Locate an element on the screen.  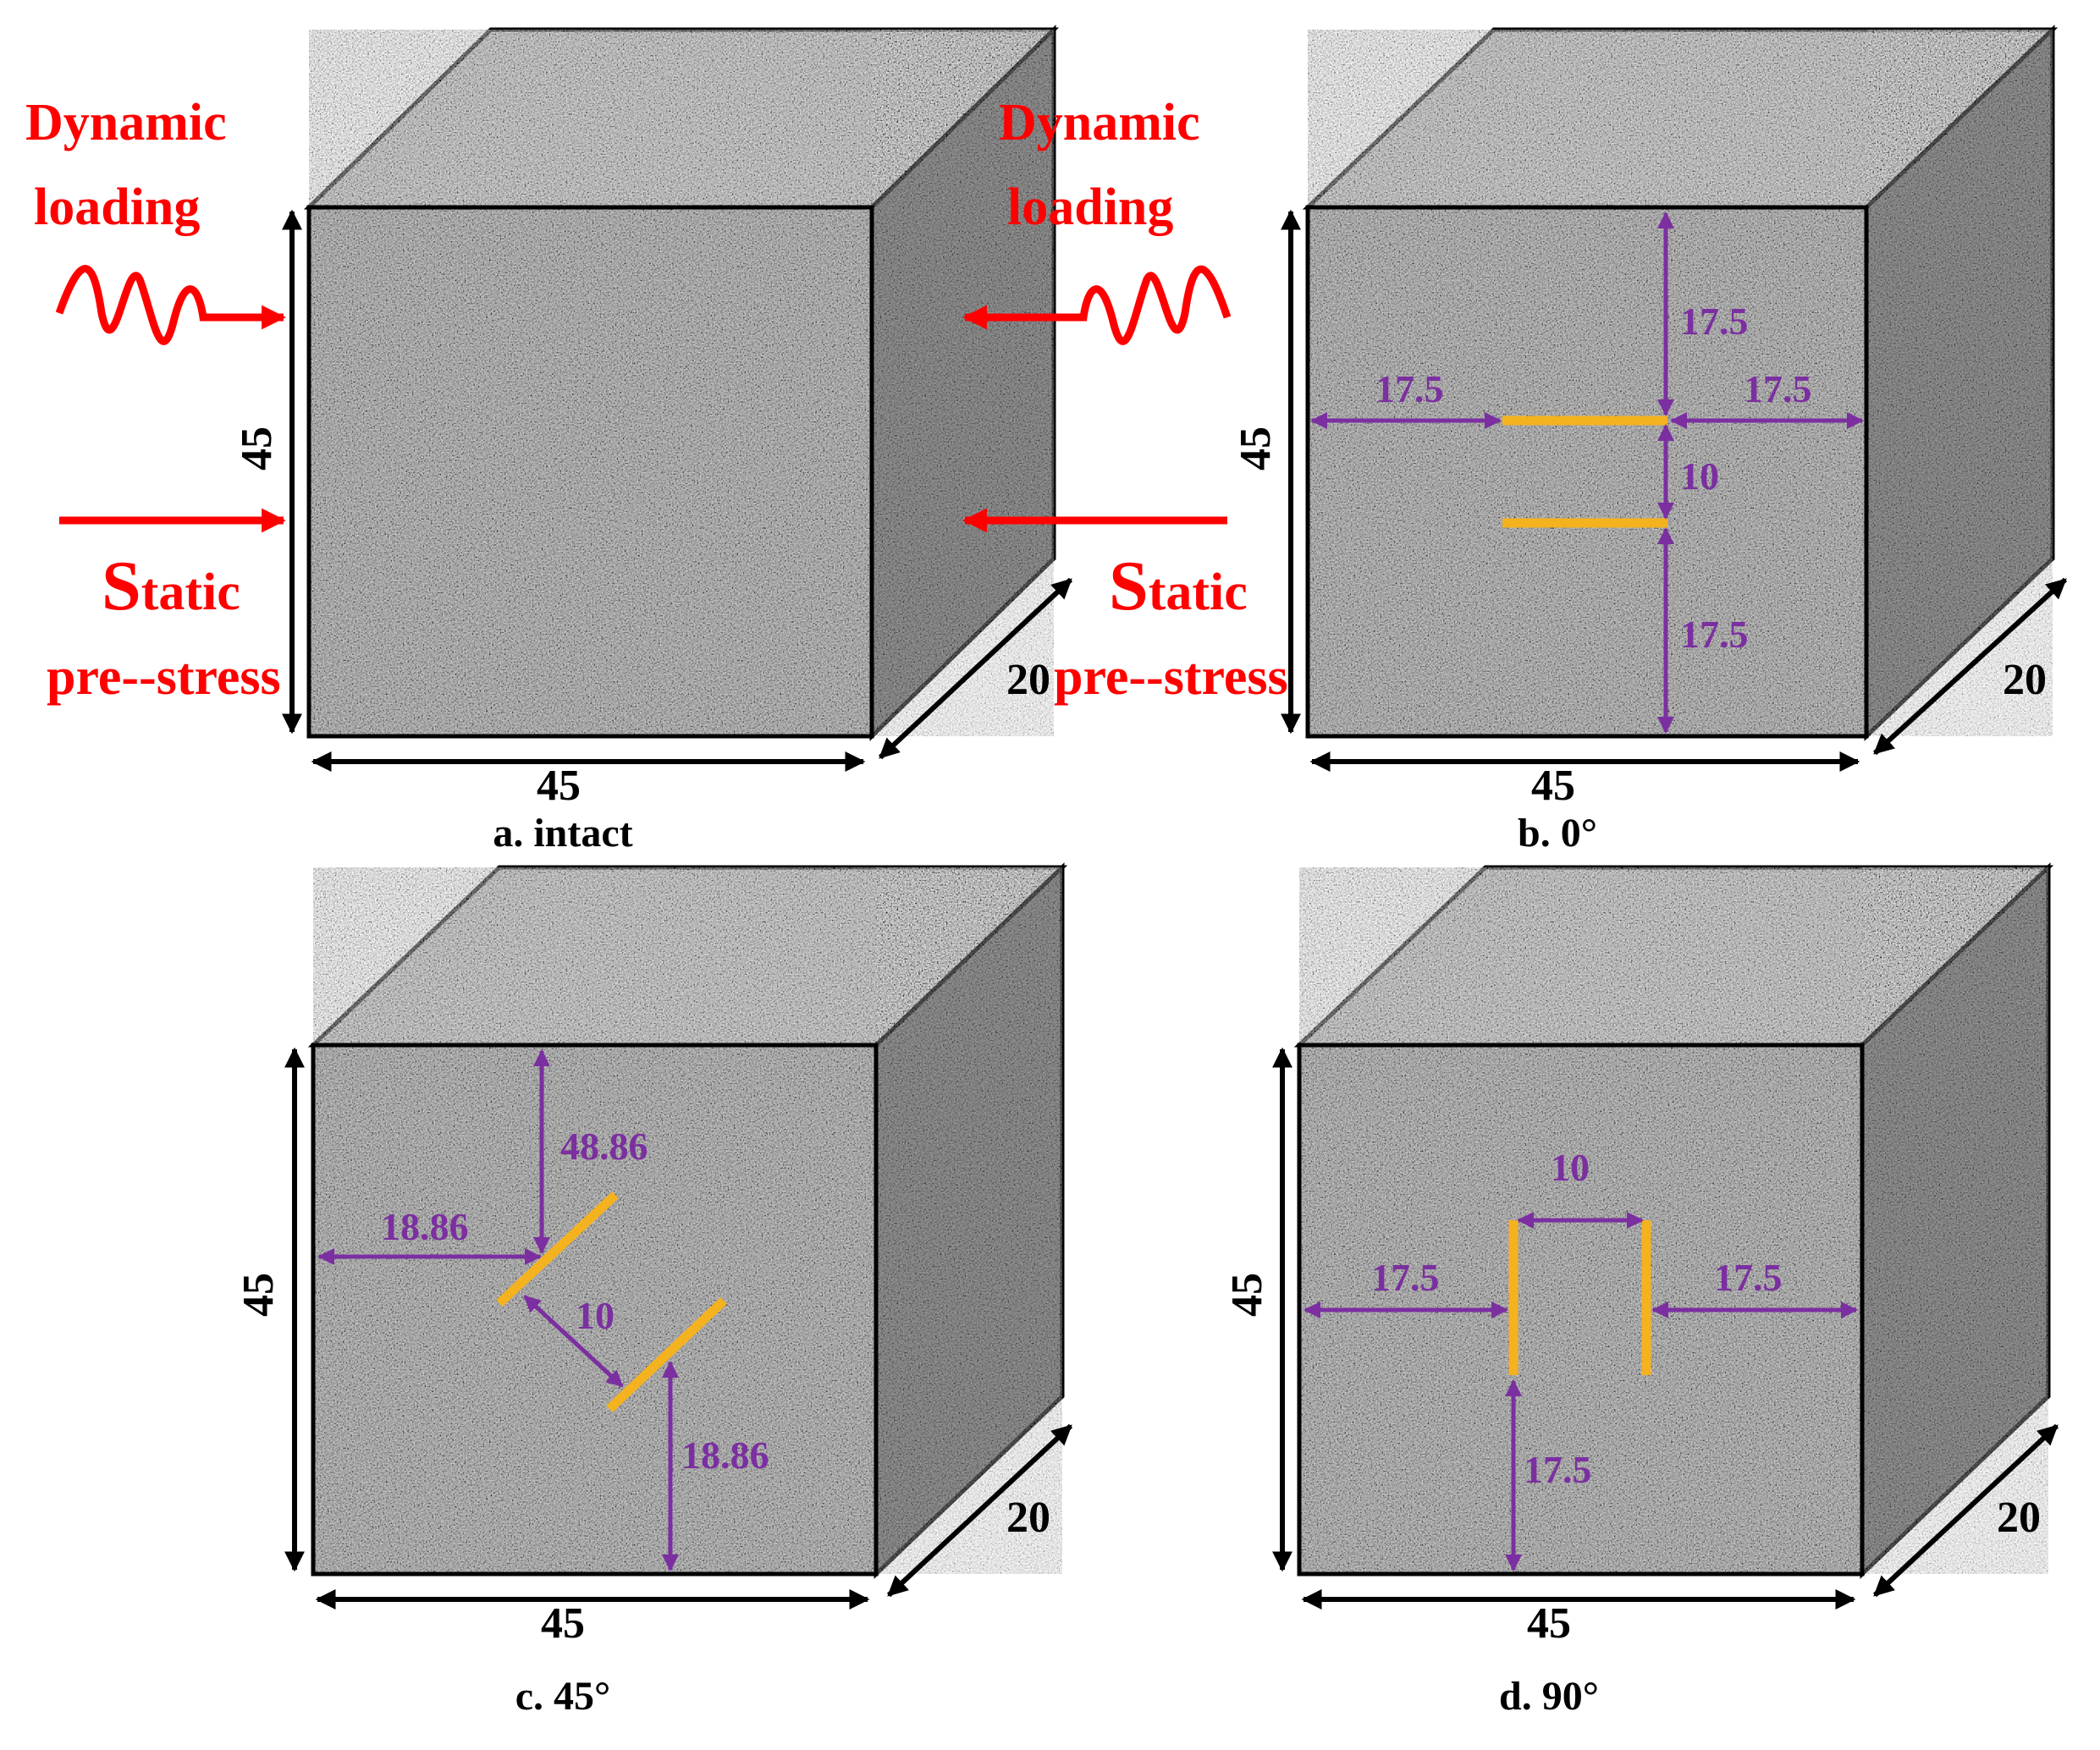
panel-caption: b. 0° is located at coordinates (1557, 833).